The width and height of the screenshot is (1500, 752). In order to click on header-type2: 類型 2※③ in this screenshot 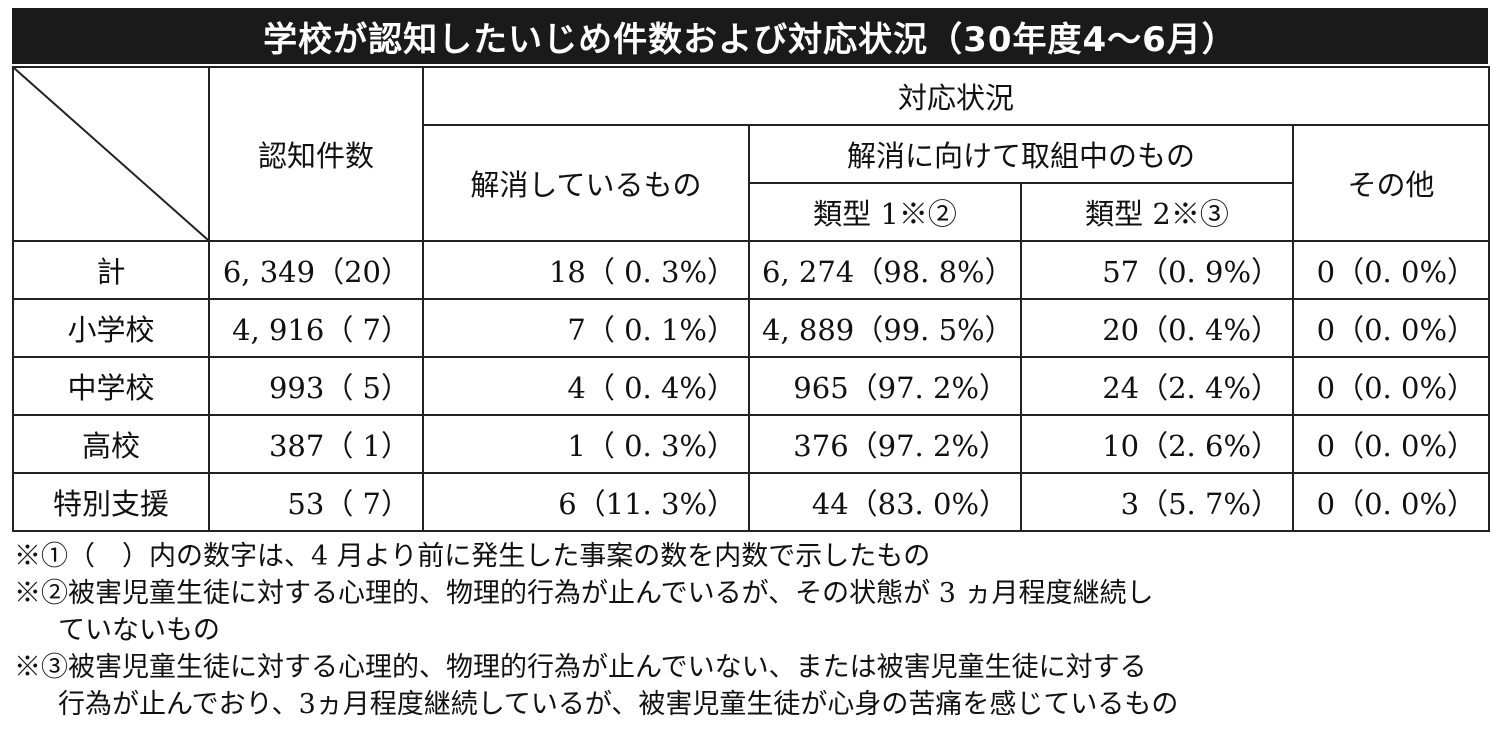, I will do `click(1157, 212)`.